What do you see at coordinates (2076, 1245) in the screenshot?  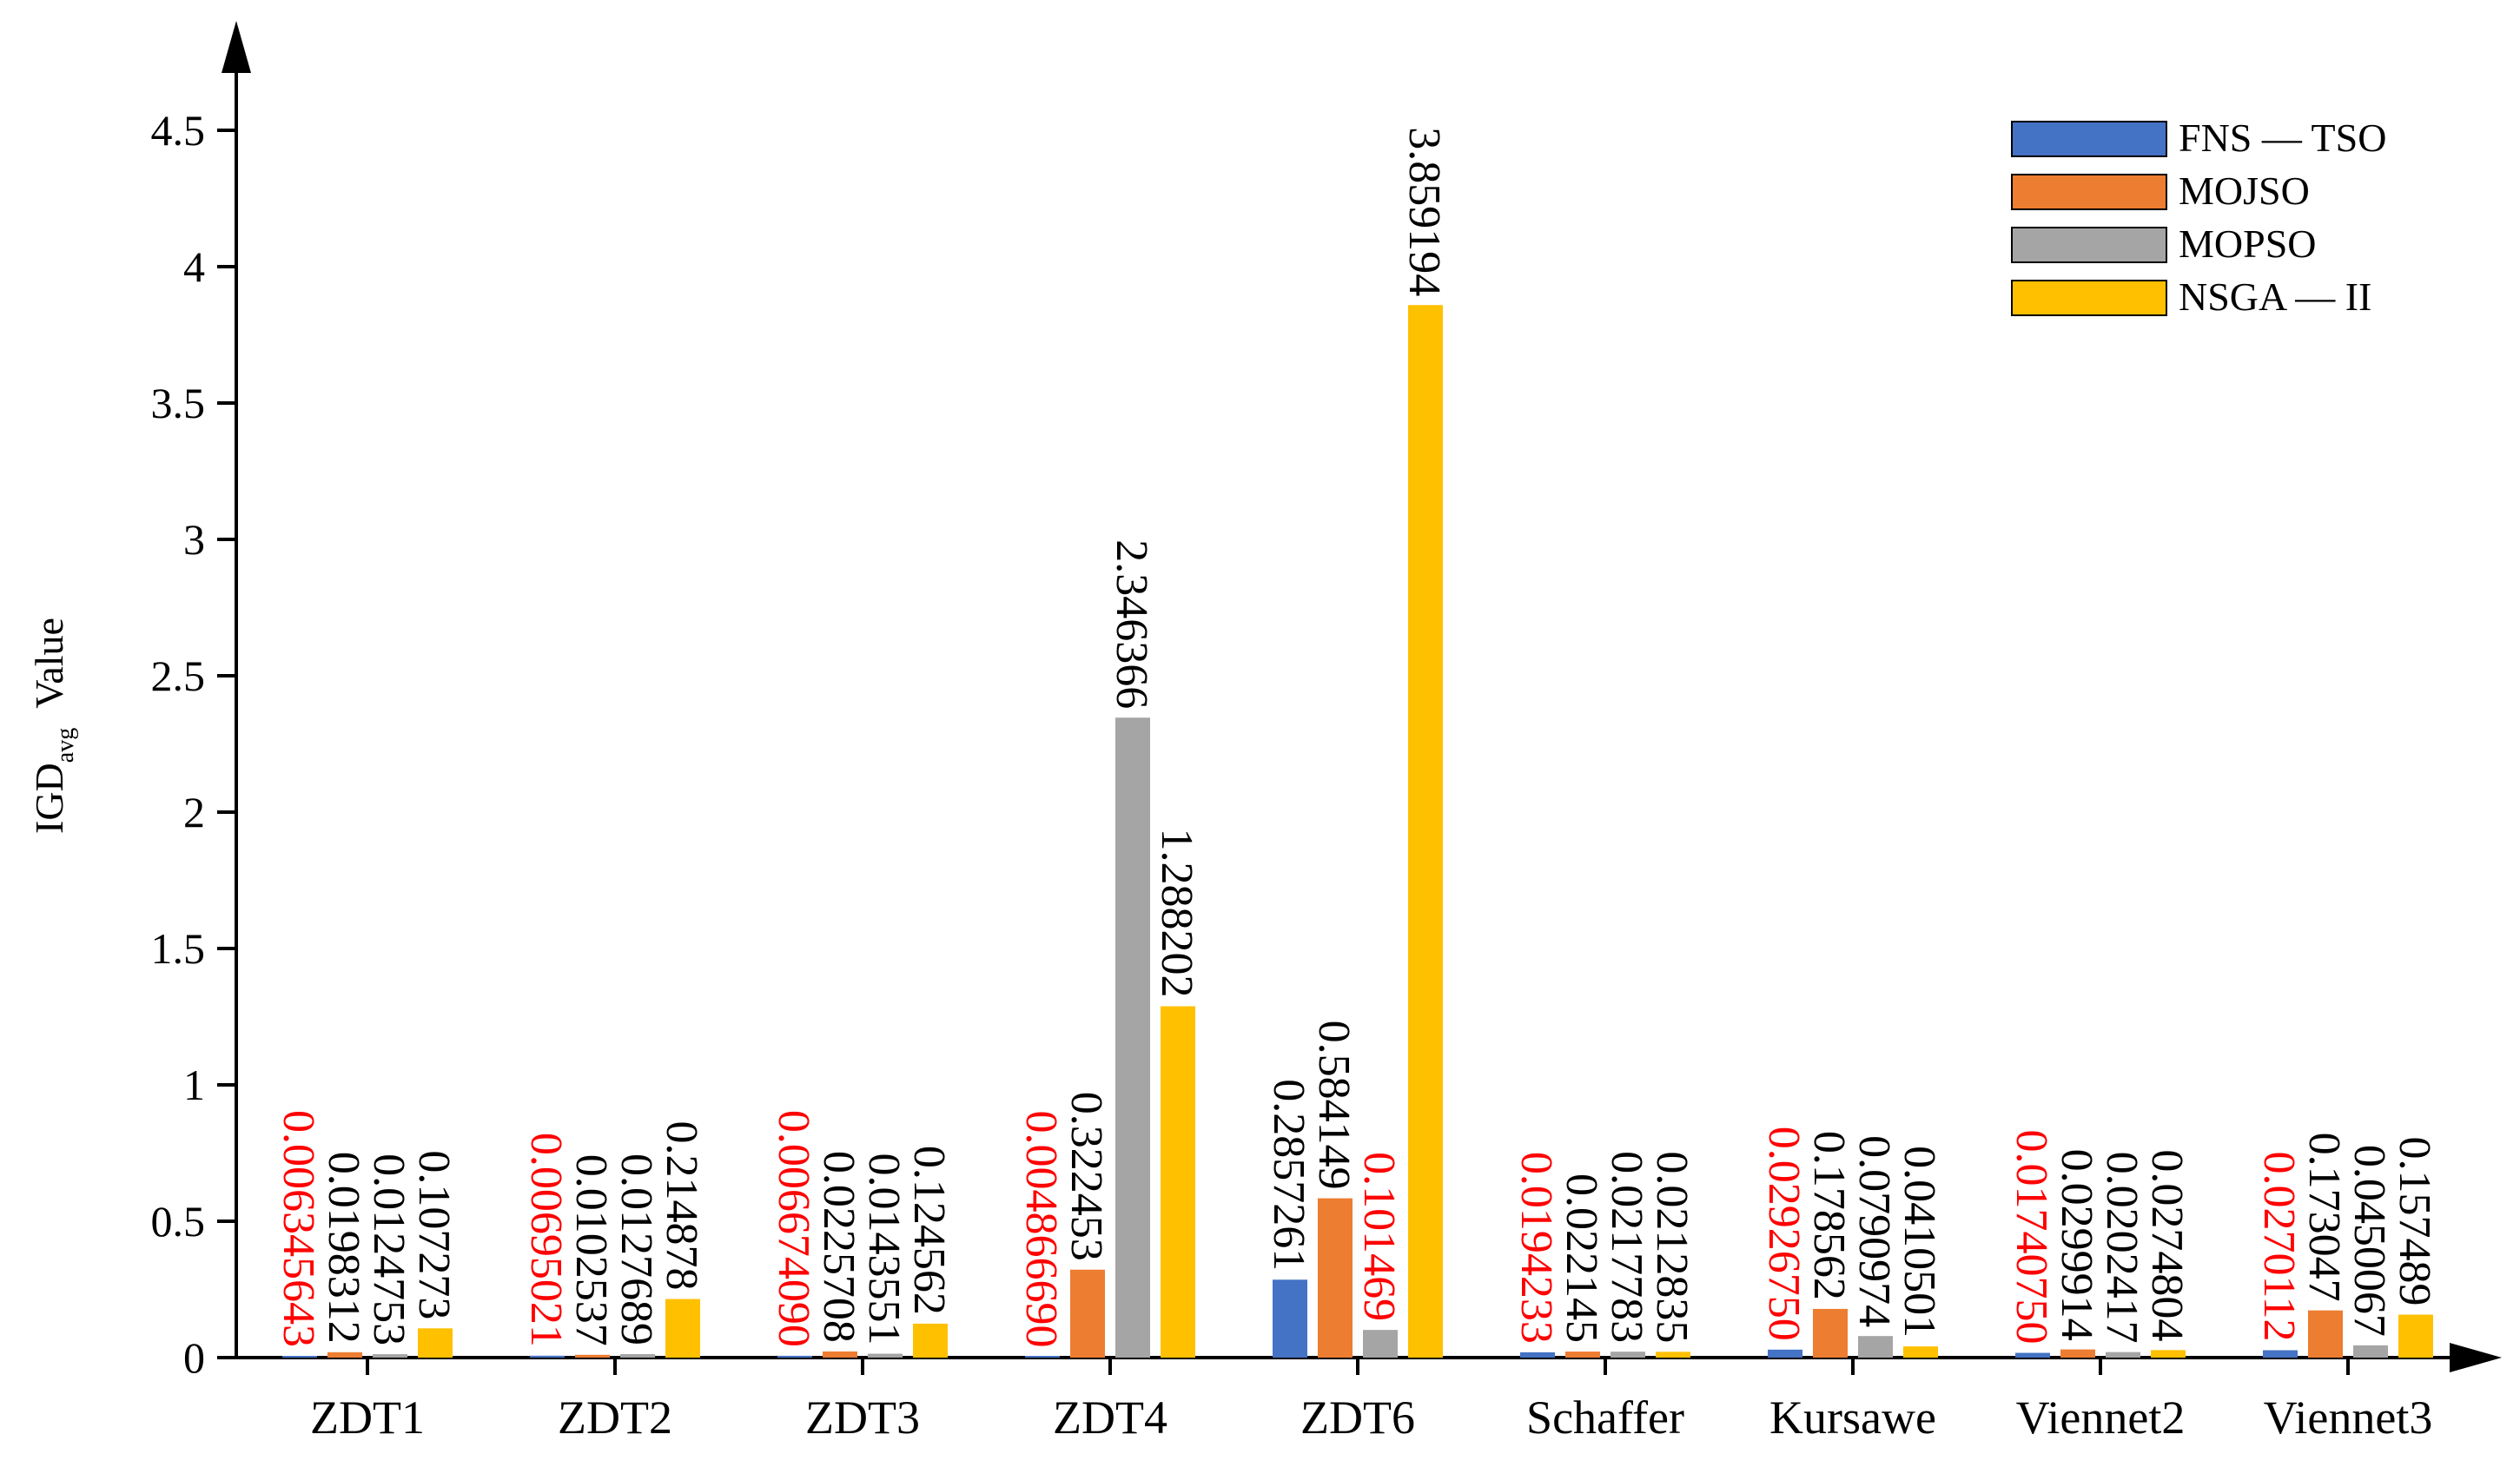 I see `bar-value-label: 0.0299914` at bounding box center [2076, 1245].